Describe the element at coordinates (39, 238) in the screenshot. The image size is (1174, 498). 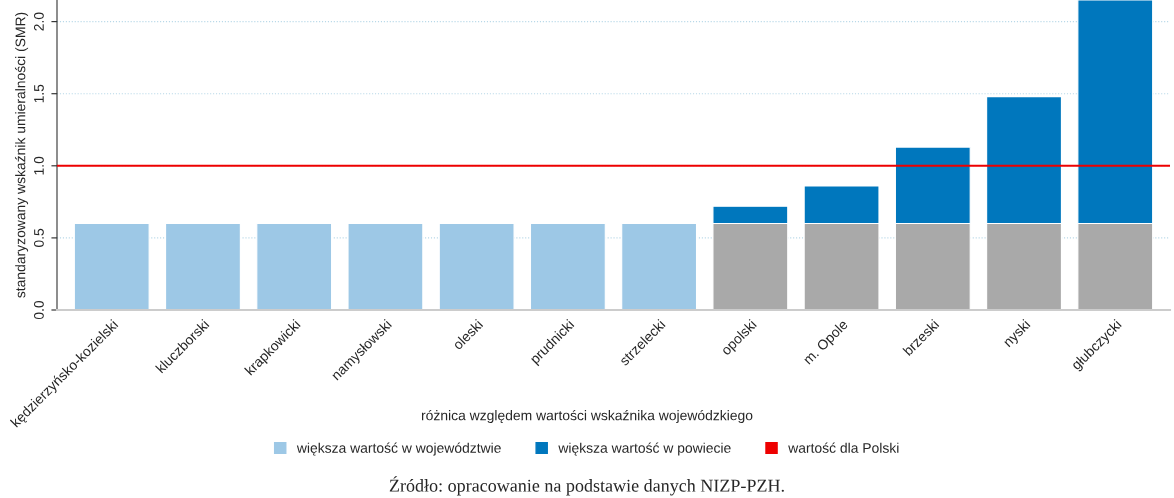
I see `y-tick-label: 0.5` at that location.